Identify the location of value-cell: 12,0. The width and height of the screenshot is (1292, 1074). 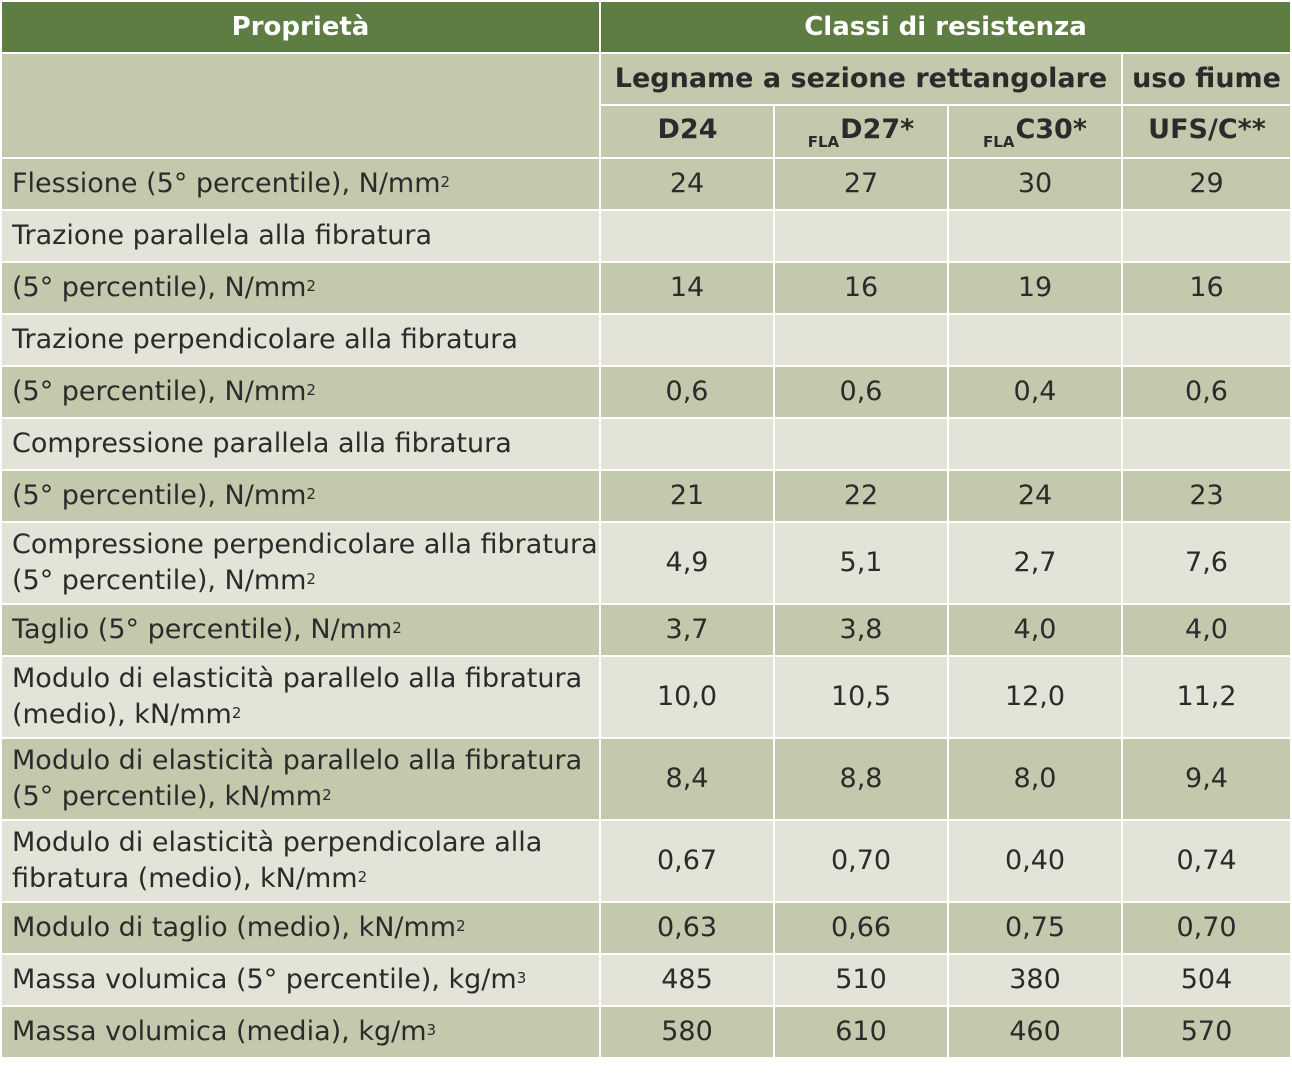
(1035, 697).